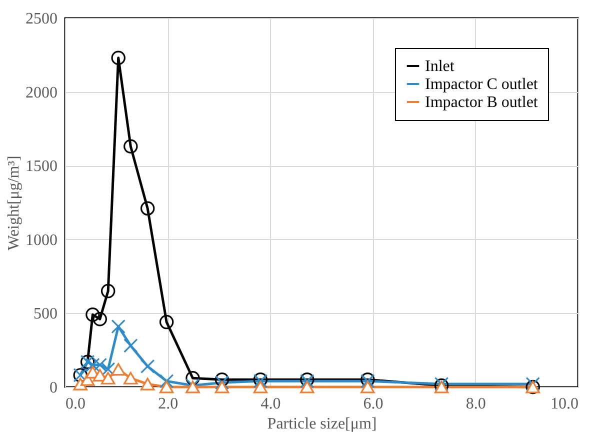 This screenshot has height=441, width=608. I want to click on x-tick-label: 2.0, so click(168, 404).